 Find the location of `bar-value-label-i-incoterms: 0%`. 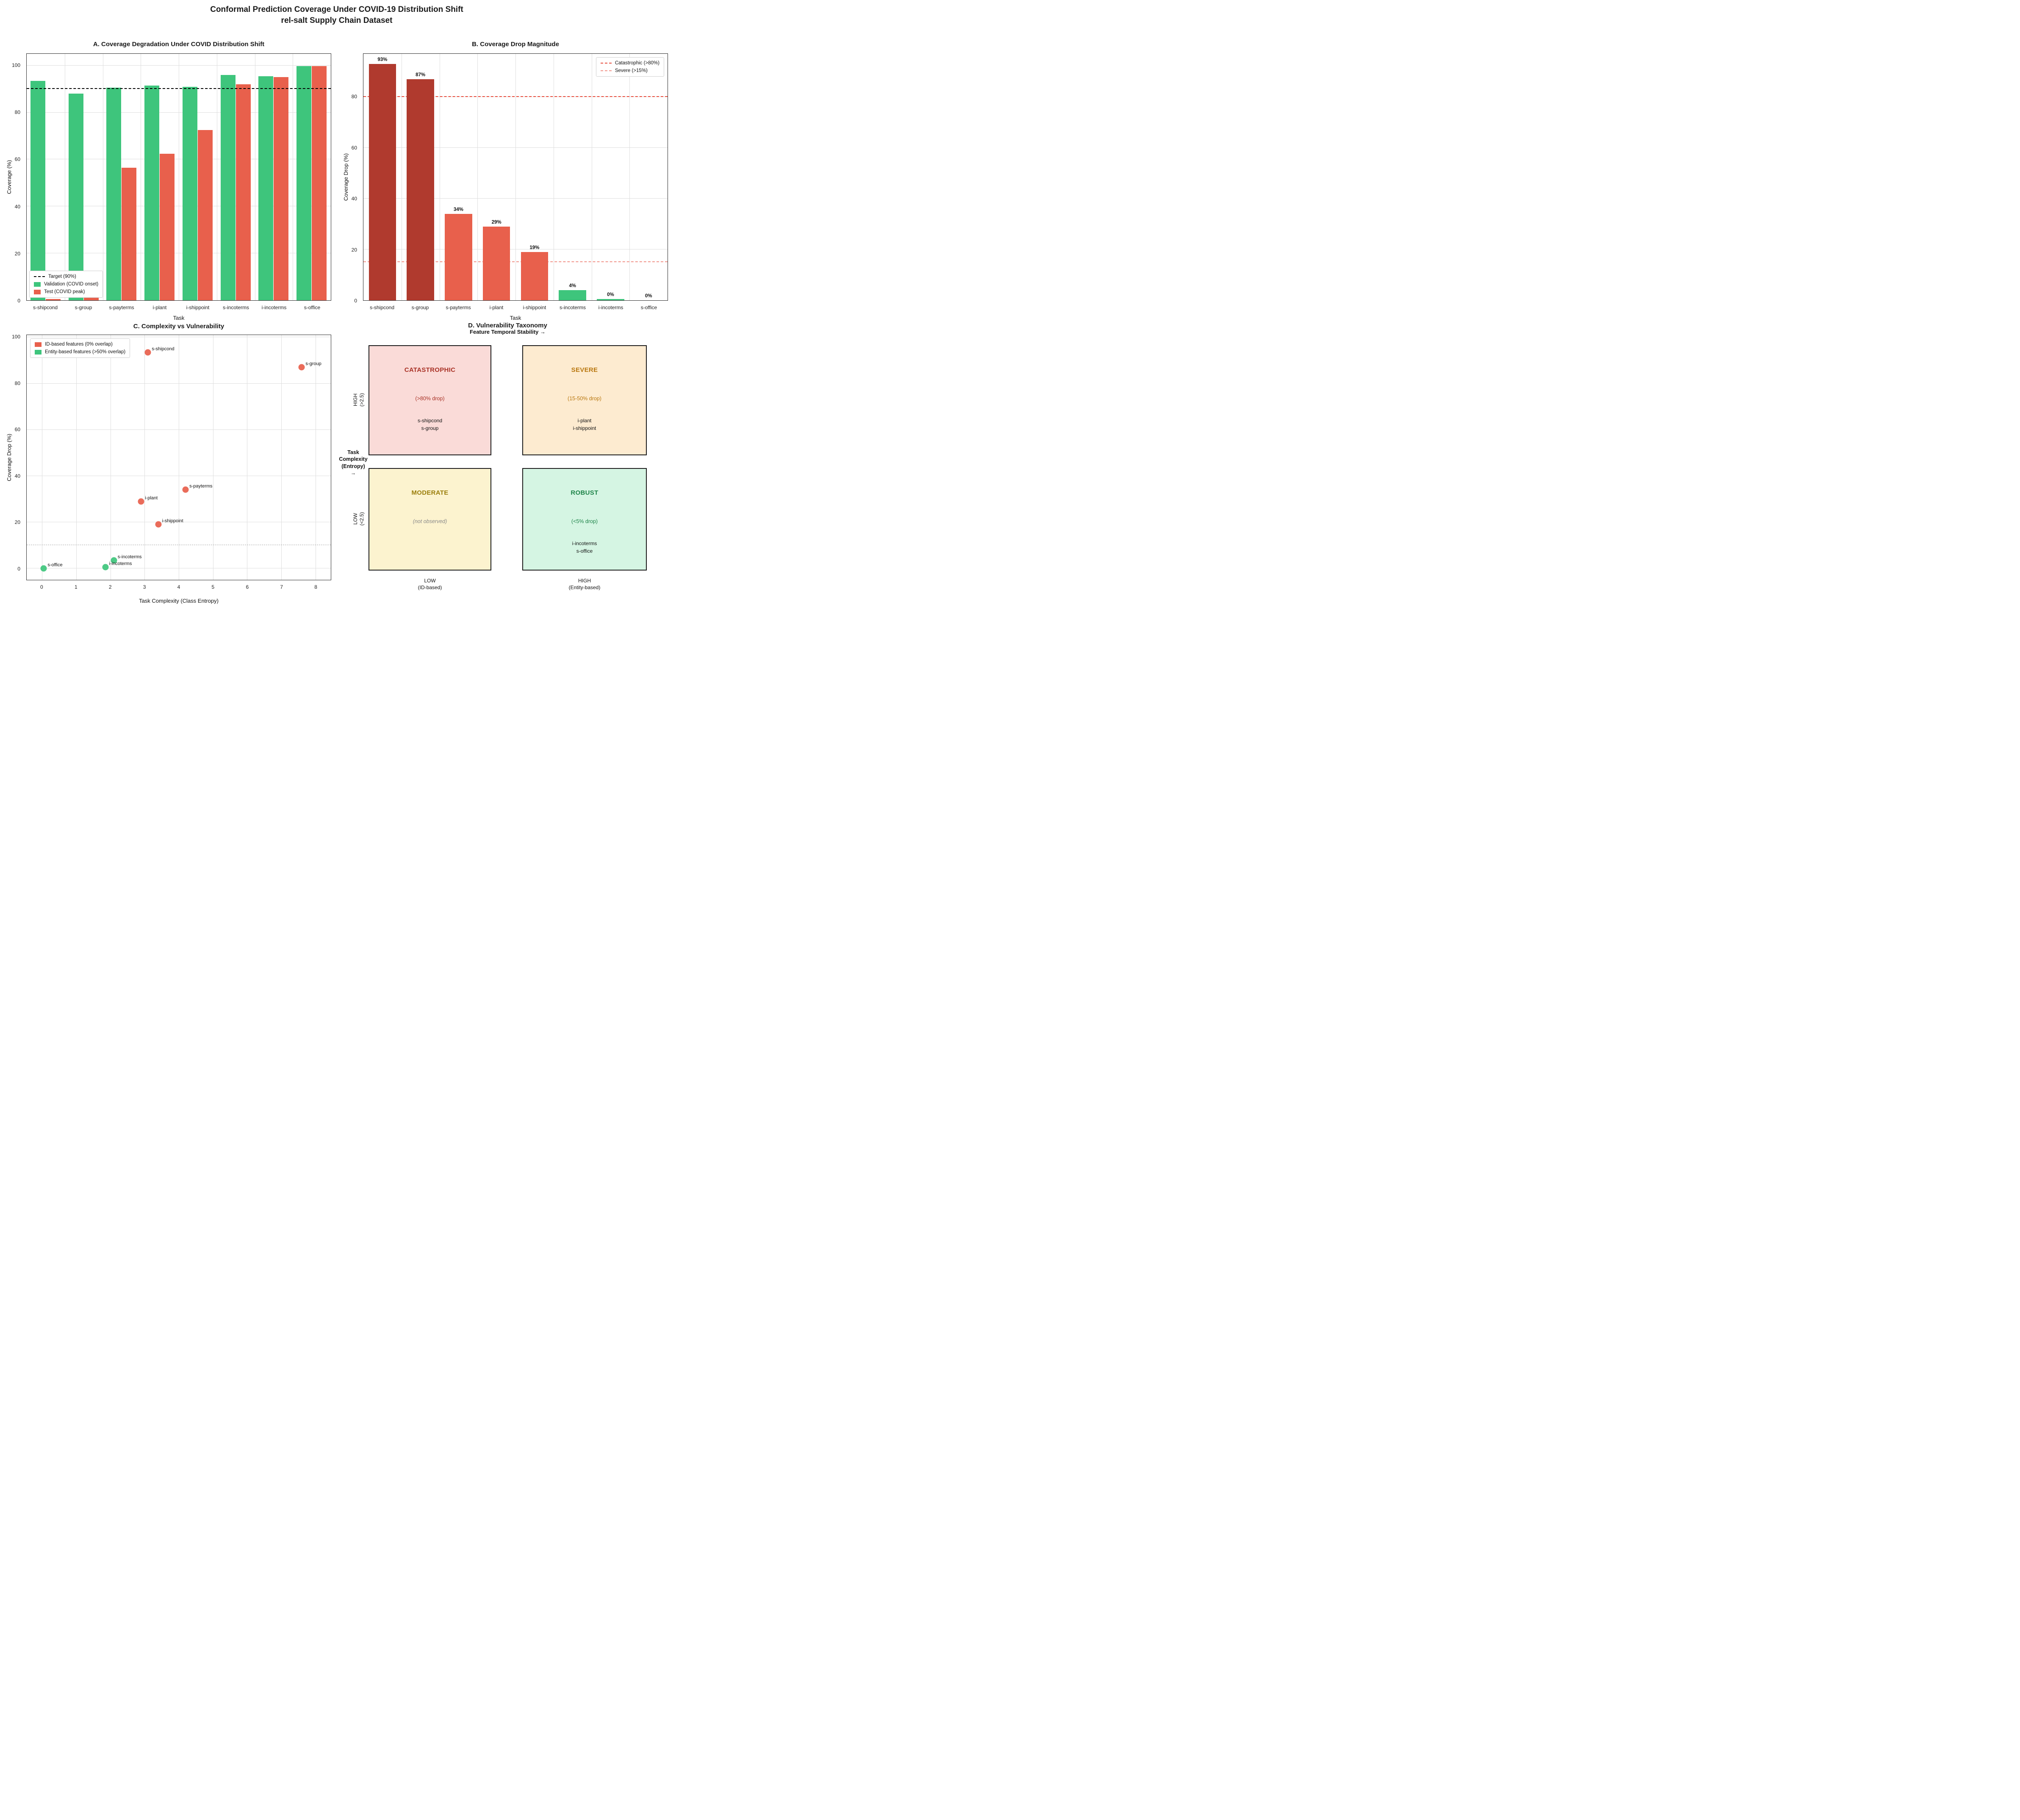

bar-value-label-i-incoterms: 0% is located at coordinates (610, 294).